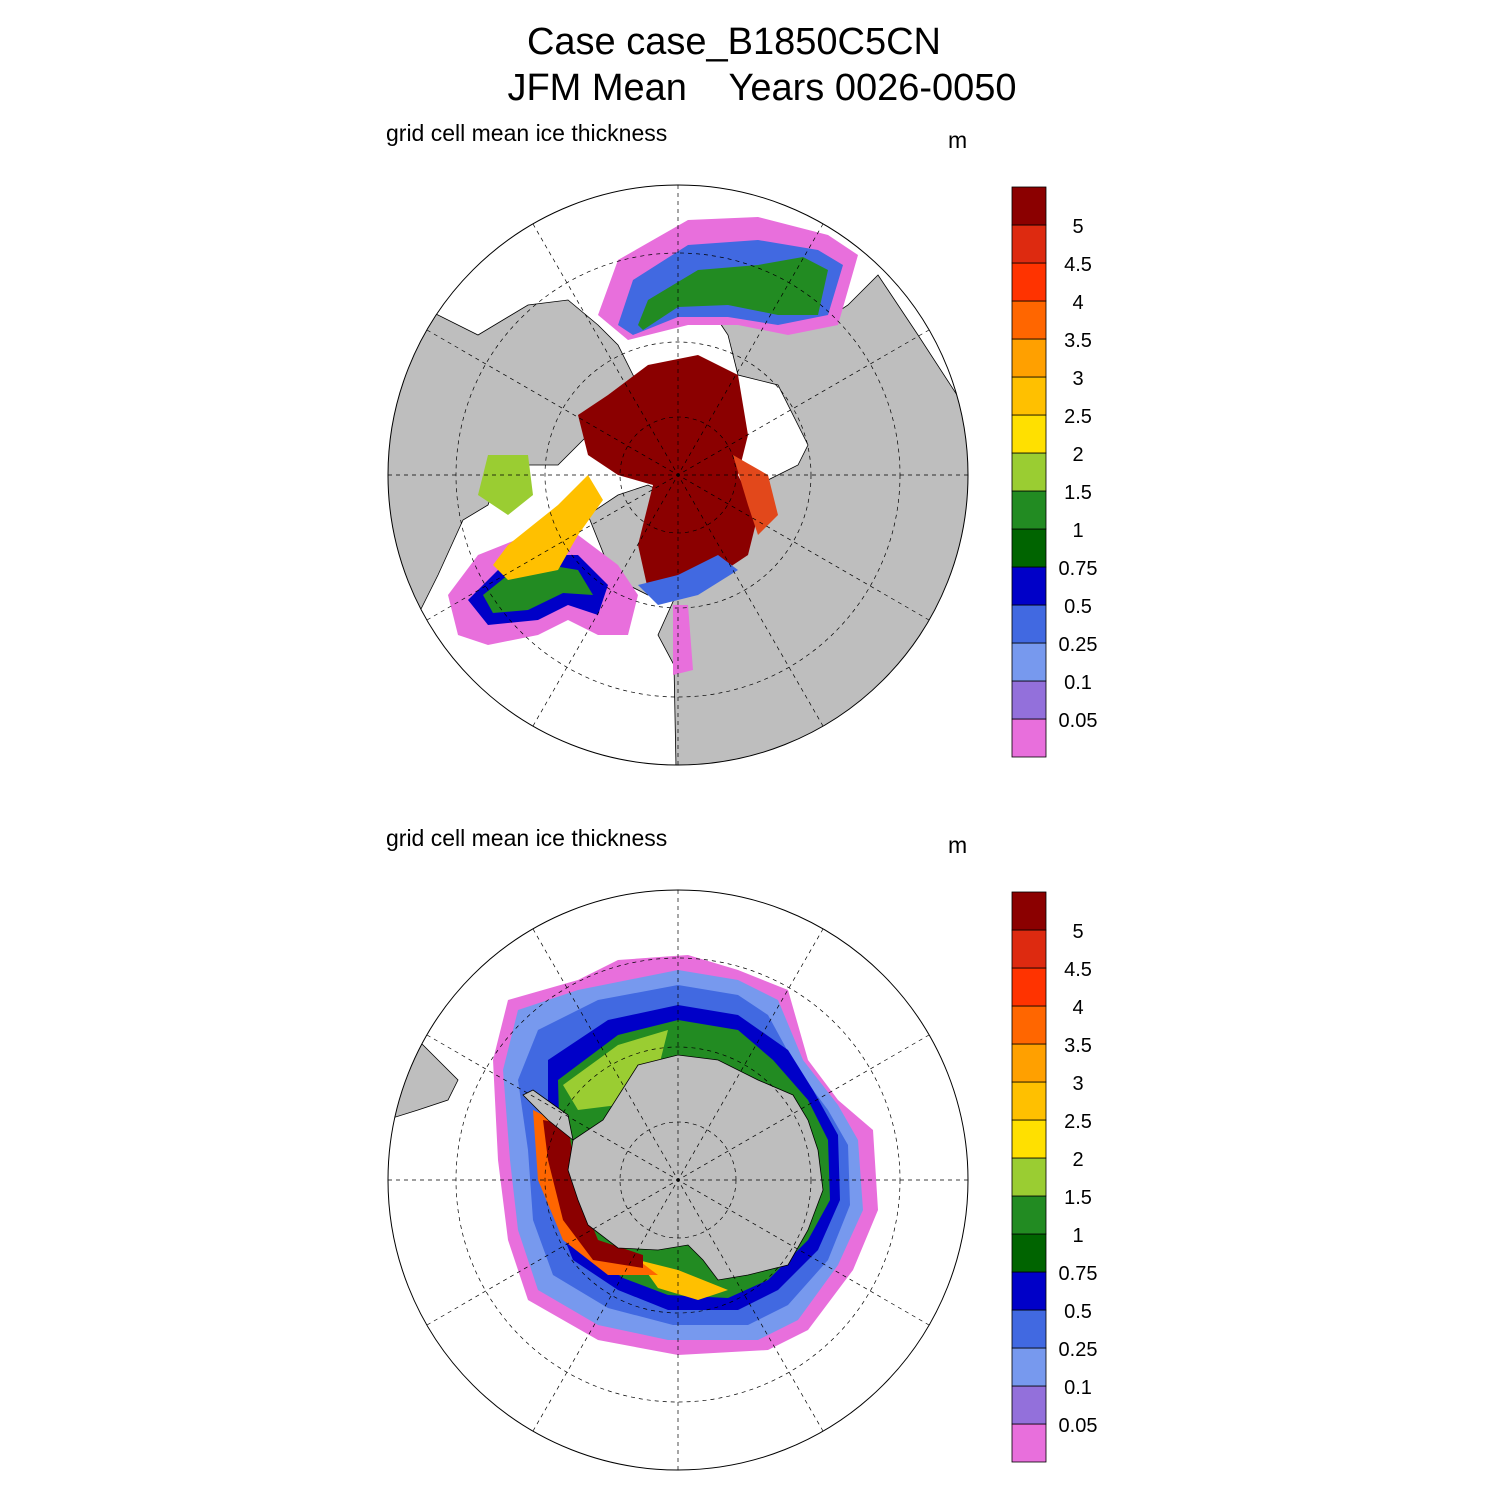 The width and height of the screenshot is (1500, 1500). Describe the element at coordinates (1054, 472) in the screenshot. I see `nh-colorbar: 0.05 0.1 0.25 0.5 0.75 1 1.5 2 2.5 3 3.5 4 4.5 5` at that location.